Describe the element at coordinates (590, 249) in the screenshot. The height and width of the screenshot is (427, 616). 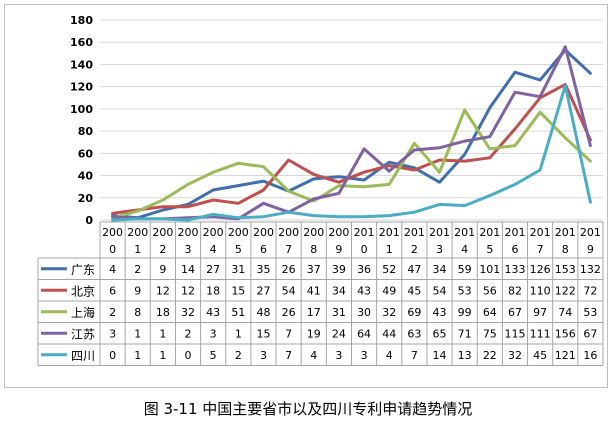
I see `x-tick-label: 9` at that location.